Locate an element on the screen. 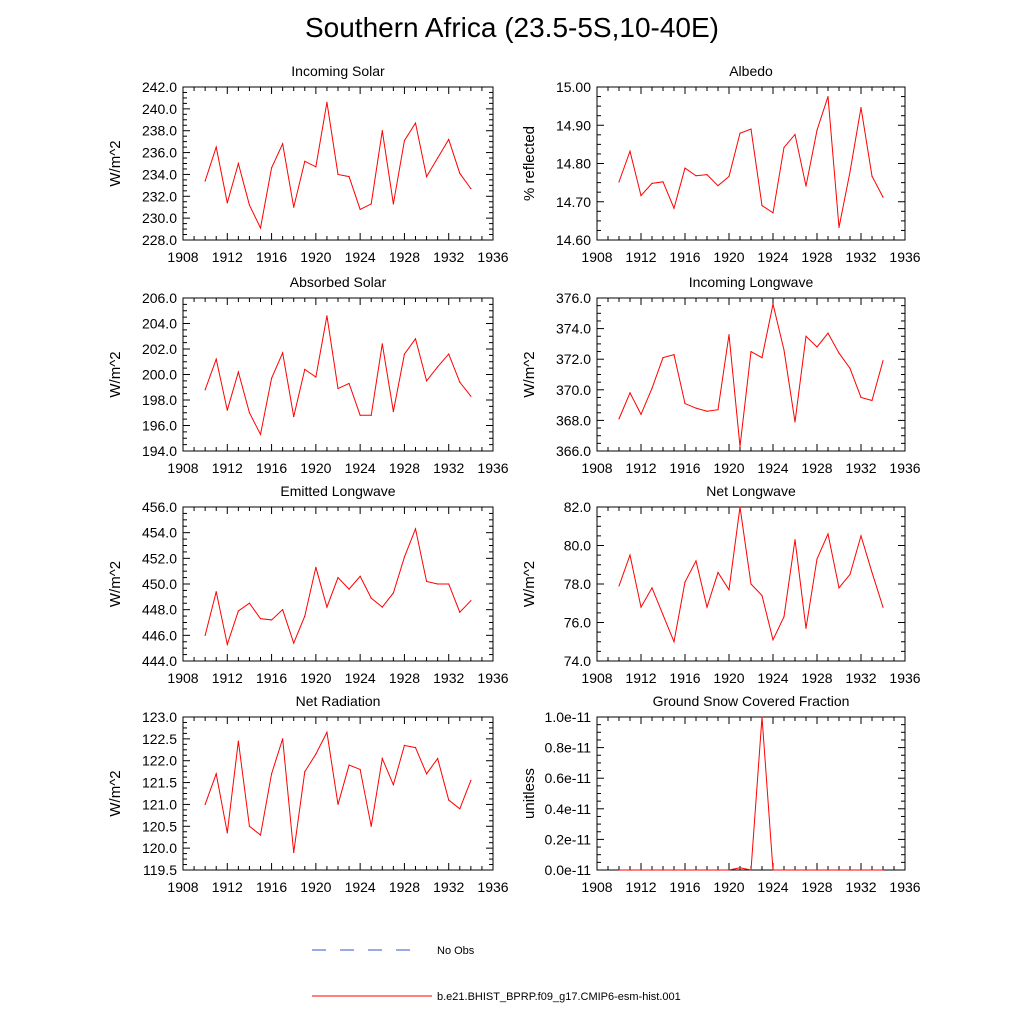  y-tick-label: 232.0 is located at coordinates (159, 196).